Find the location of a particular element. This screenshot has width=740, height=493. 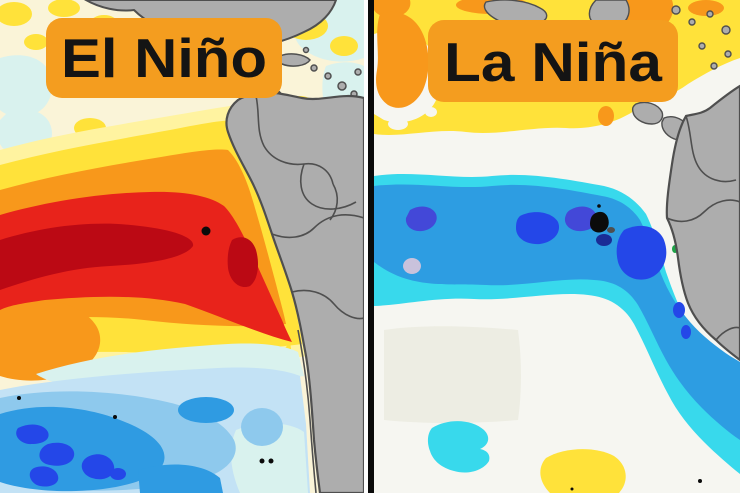

navy-spot is located at coordinates (604, 240).